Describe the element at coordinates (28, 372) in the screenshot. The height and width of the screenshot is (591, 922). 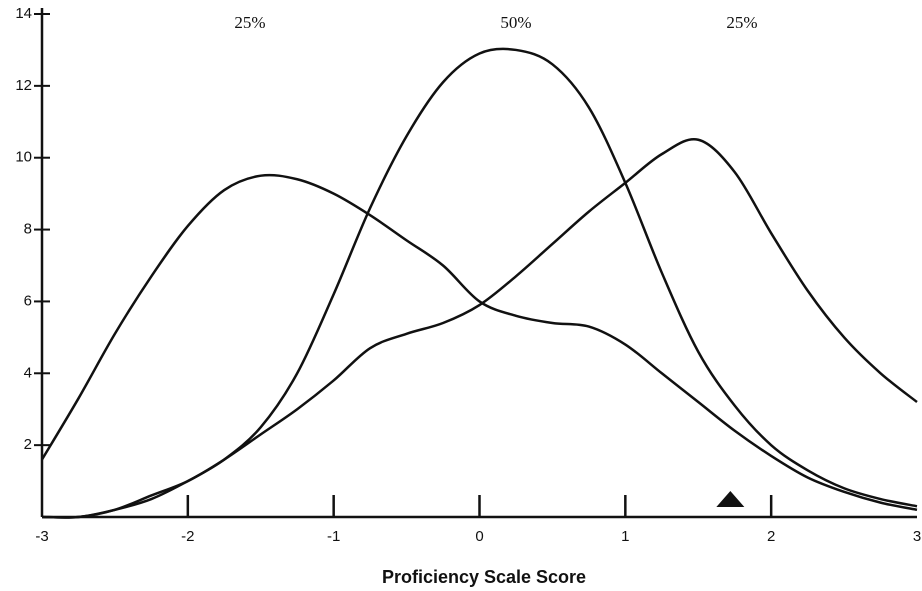
I see `y-tick-label: 4` at that location.